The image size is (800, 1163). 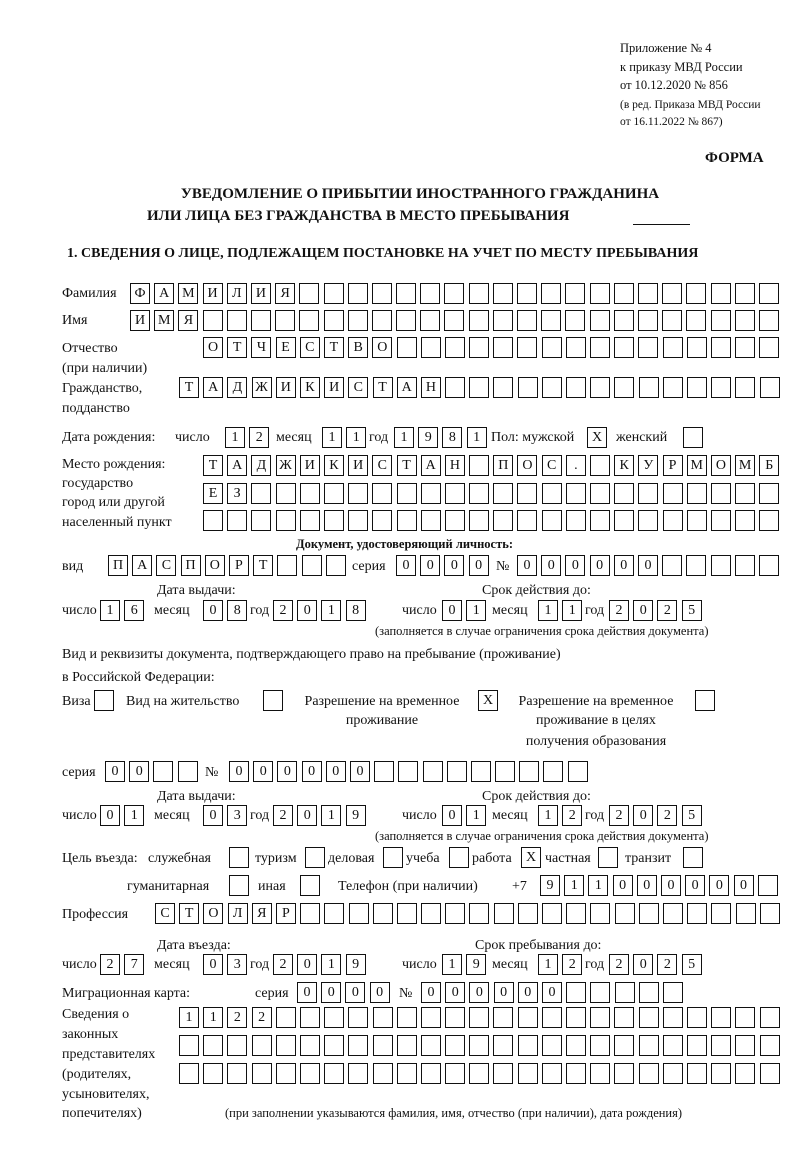 I want to click on purpose-private-checkbox, so click(x=610, y=858).